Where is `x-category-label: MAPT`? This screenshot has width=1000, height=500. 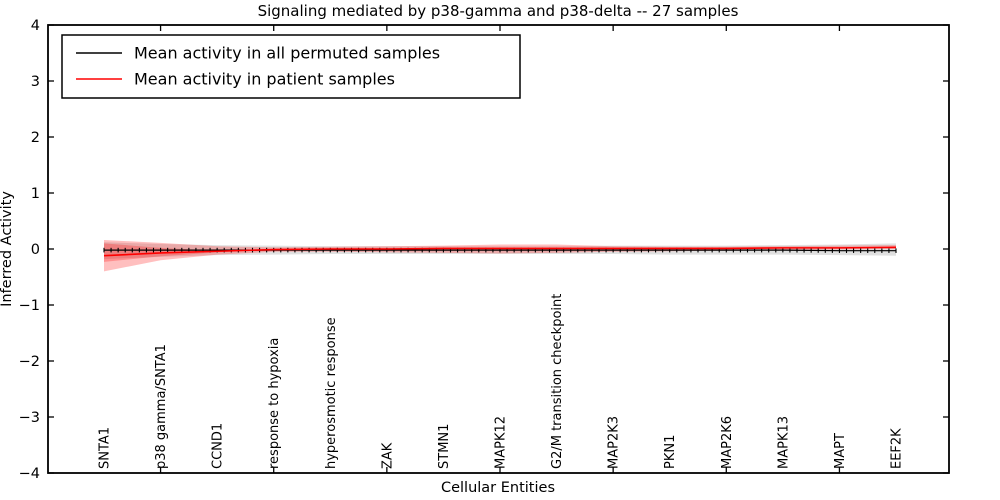 x-category-label: MAPT is located at coordinates (840, 451).